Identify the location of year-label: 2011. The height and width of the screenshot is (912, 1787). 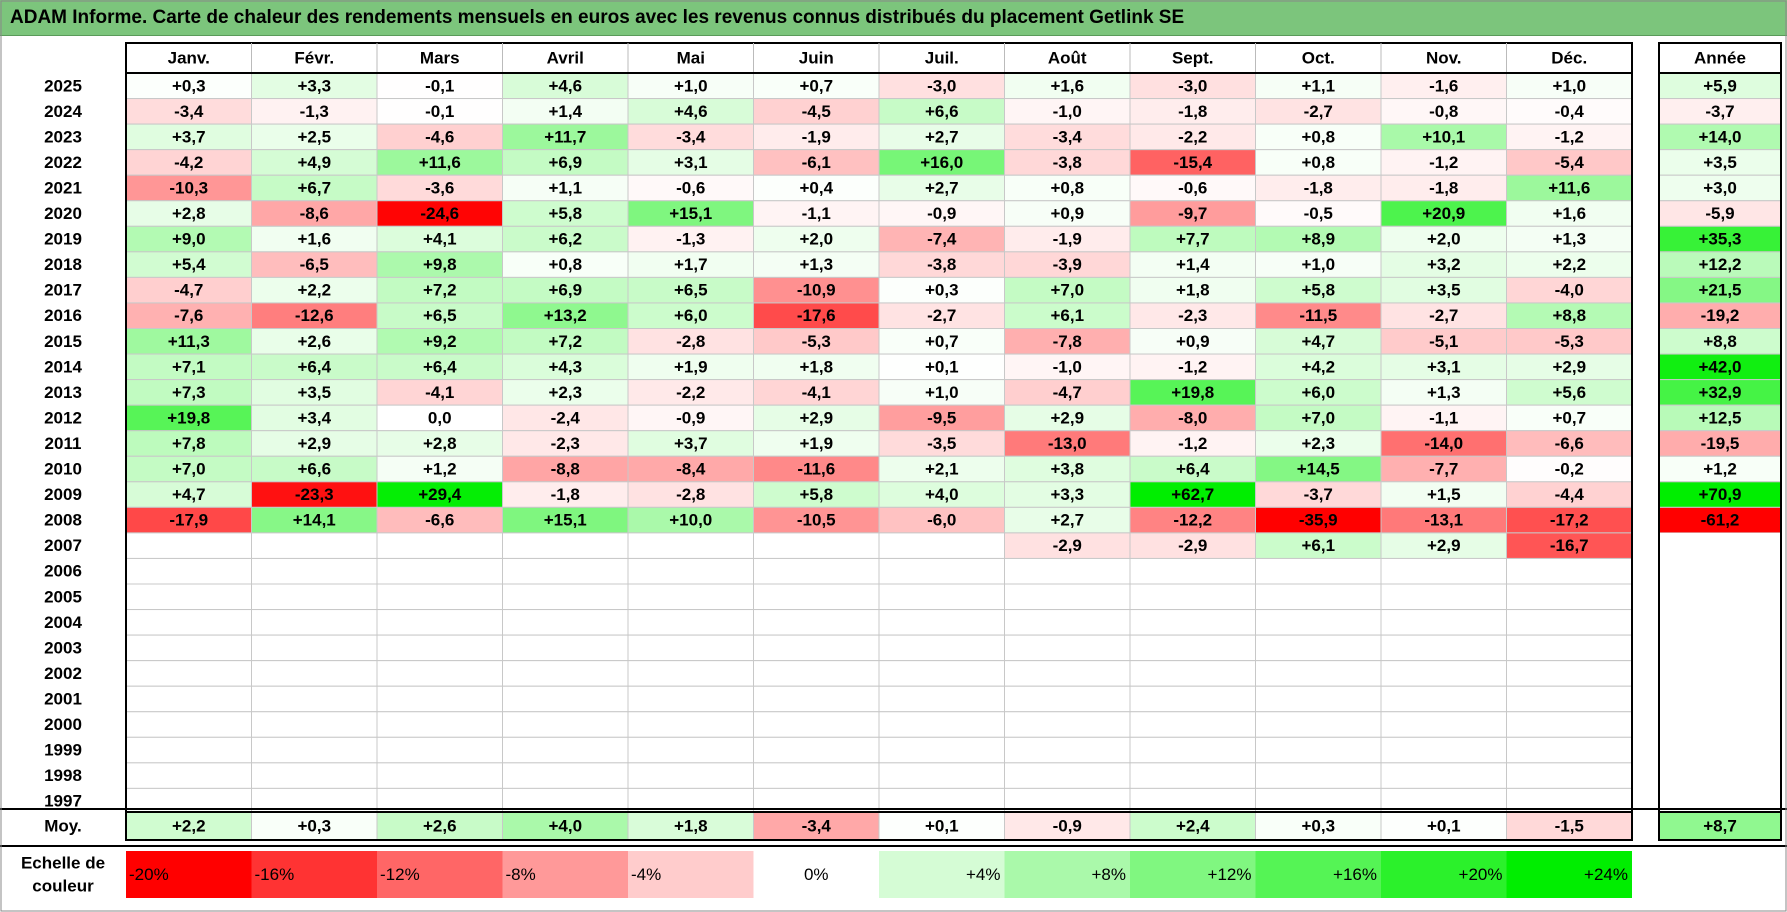
(63, 443).